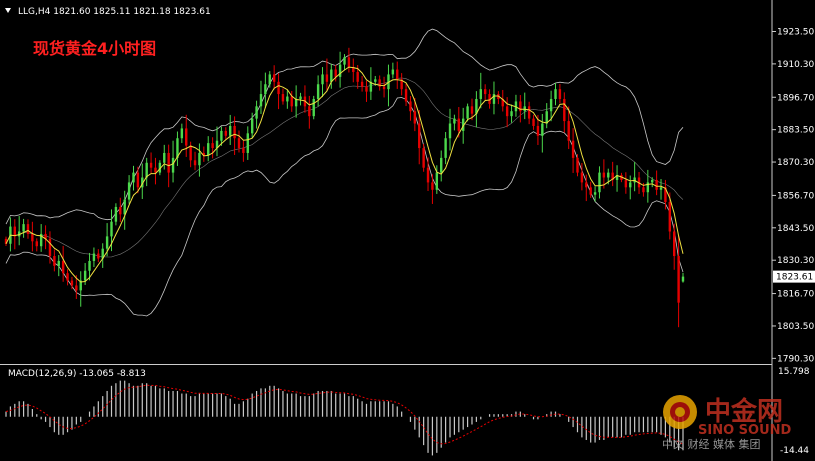 The width and height of the screenshot is (815, 461). What do you see at coordinates (795, 131) in the screenshot?
I see `y-tick-label: 1883.50` at bounding box center [795, 131].